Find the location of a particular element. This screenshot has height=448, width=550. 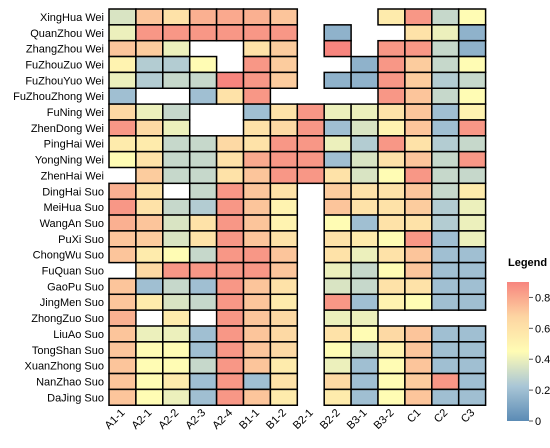

row-label: TongShan Suo is located at coordinates (68, 351).